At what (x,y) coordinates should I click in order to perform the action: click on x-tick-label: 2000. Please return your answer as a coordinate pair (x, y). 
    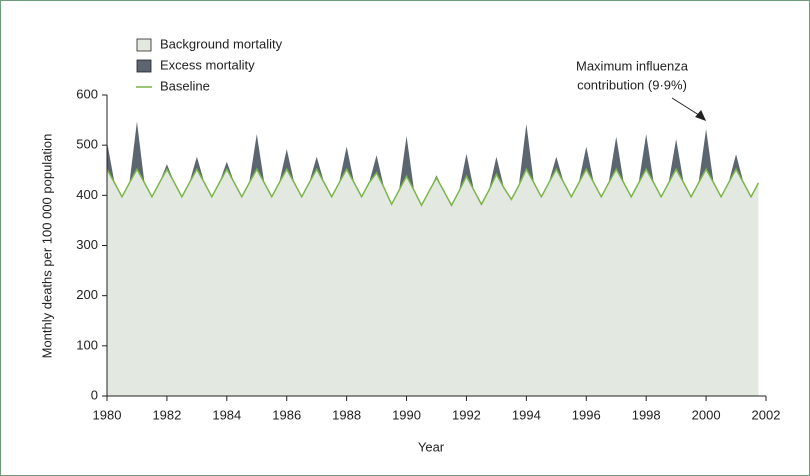
    Looking at the image, I should click on (706, 414).